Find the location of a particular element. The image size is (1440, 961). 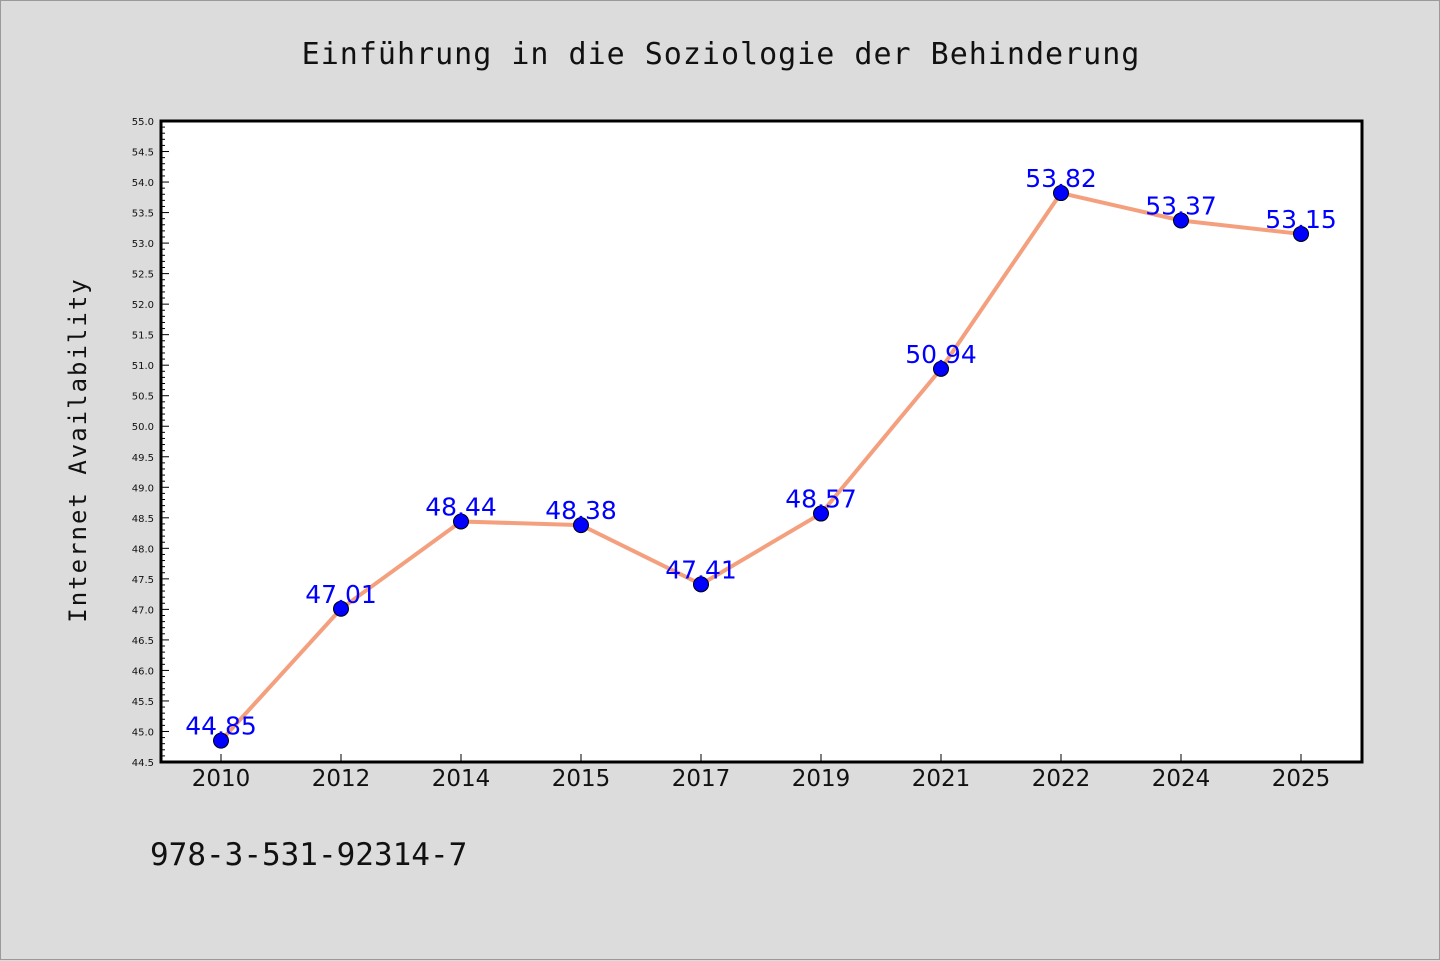

x-tick-label: 2024 is located at coordinates (1181, 779).